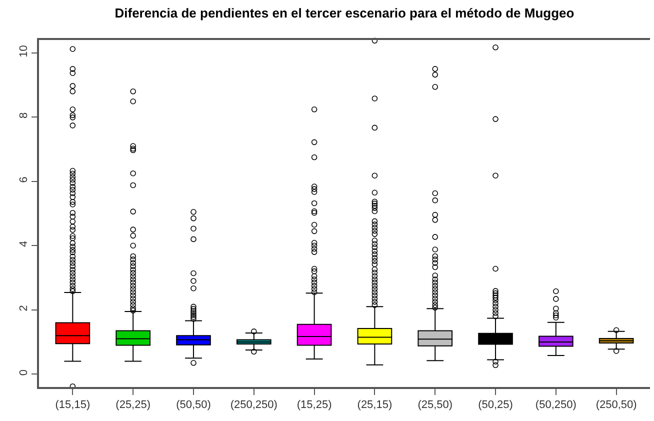 This screenshot has width=654, height=421. Describe the element at coordinates (374, 404) in the screenshot. I see `x-tick-label: (25,15)` at that location.